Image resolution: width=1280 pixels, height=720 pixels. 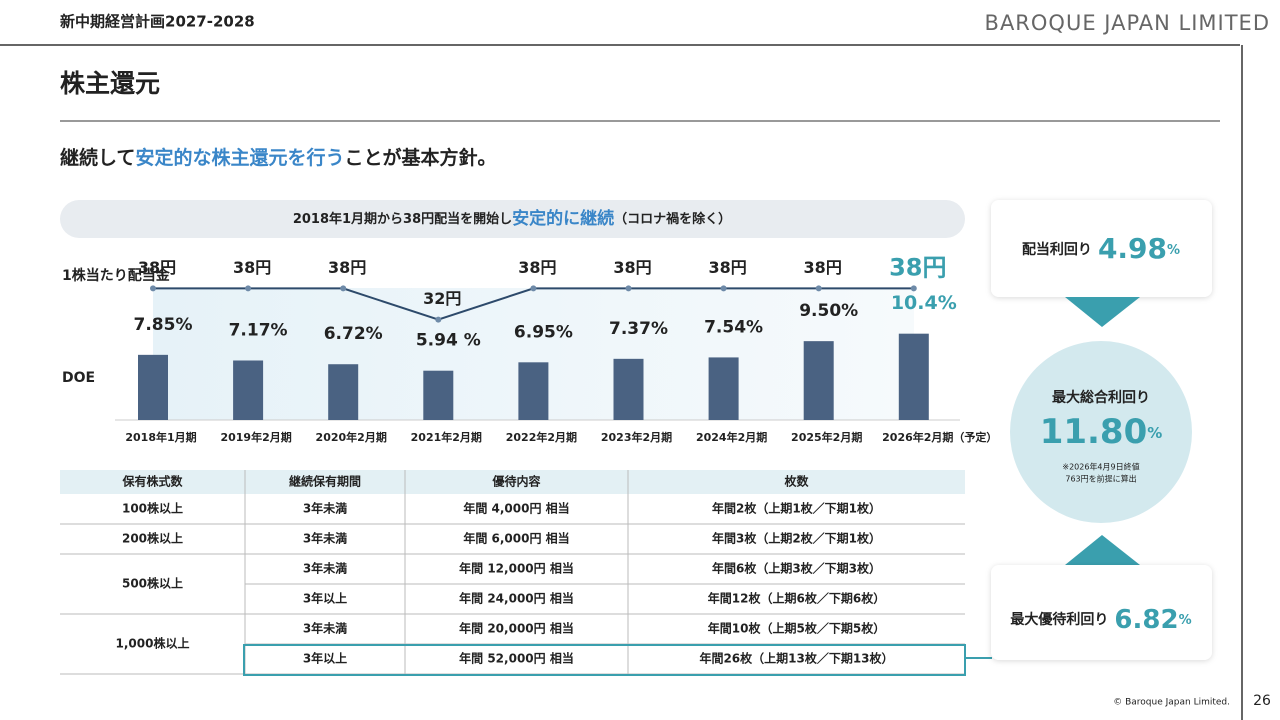 I want to click on table-cell: 年間26枚（上期13枚／下期13枚）, so click(x=796, y=658).